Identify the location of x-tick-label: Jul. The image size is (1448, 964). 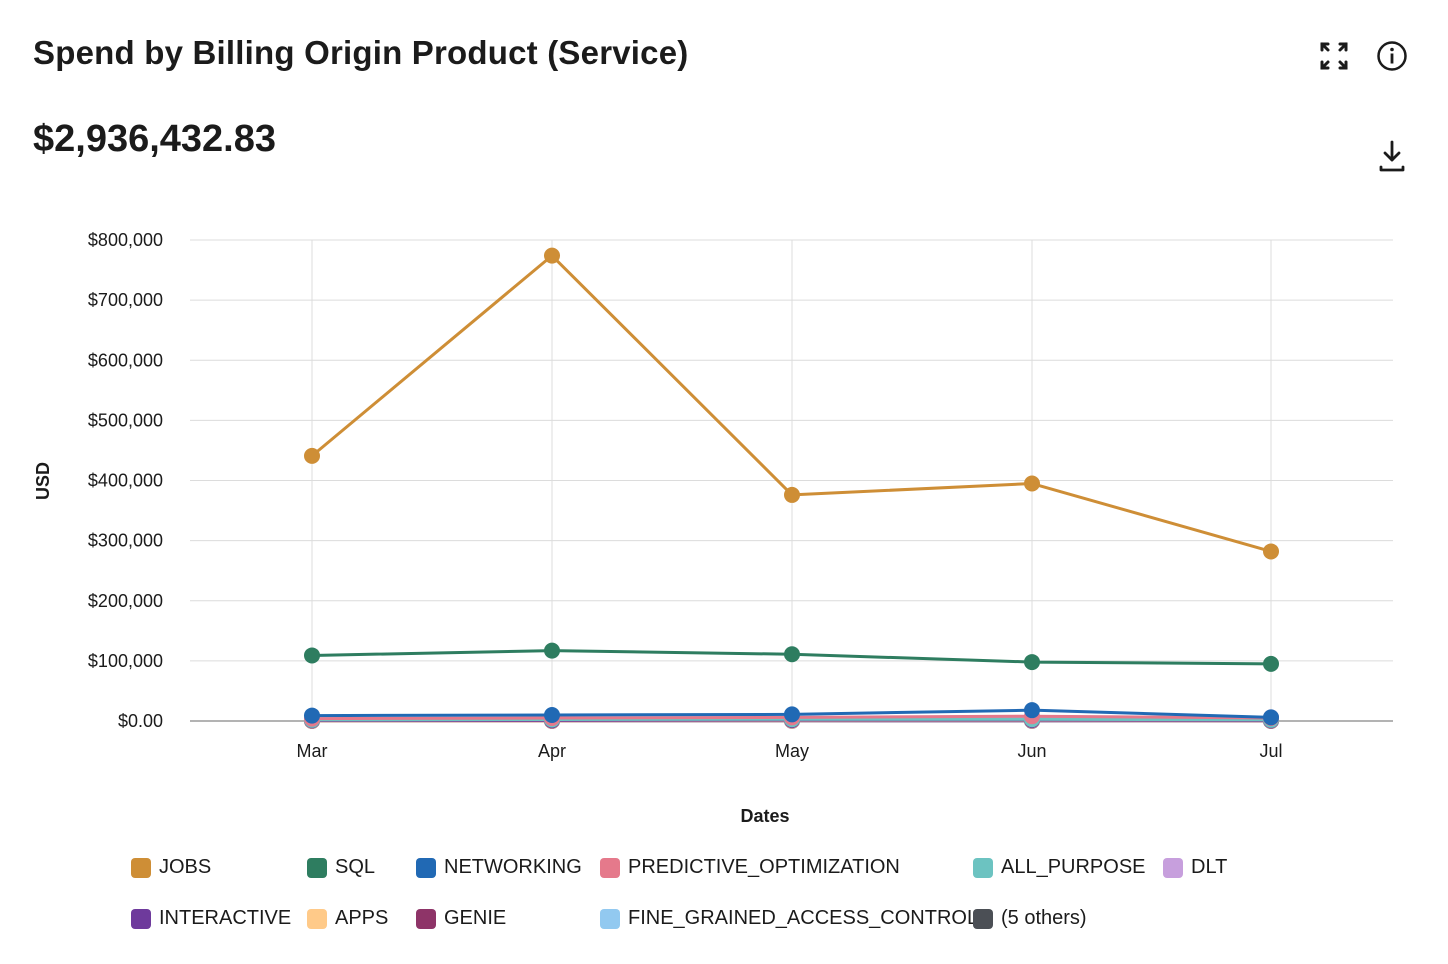
(1270, 751).